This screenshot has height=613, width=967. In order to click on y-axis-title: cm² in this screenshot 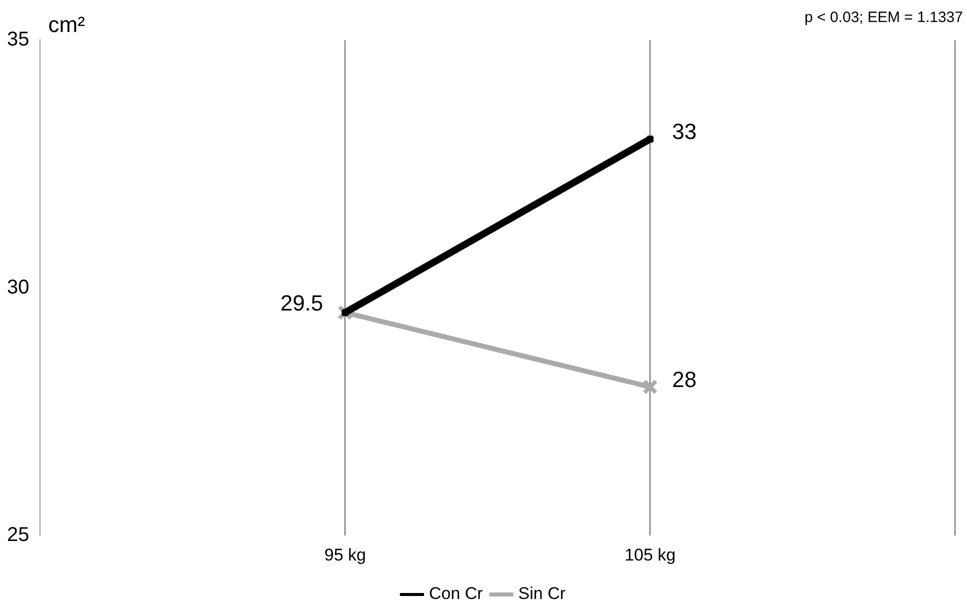, I will do `click(66, 24)`.